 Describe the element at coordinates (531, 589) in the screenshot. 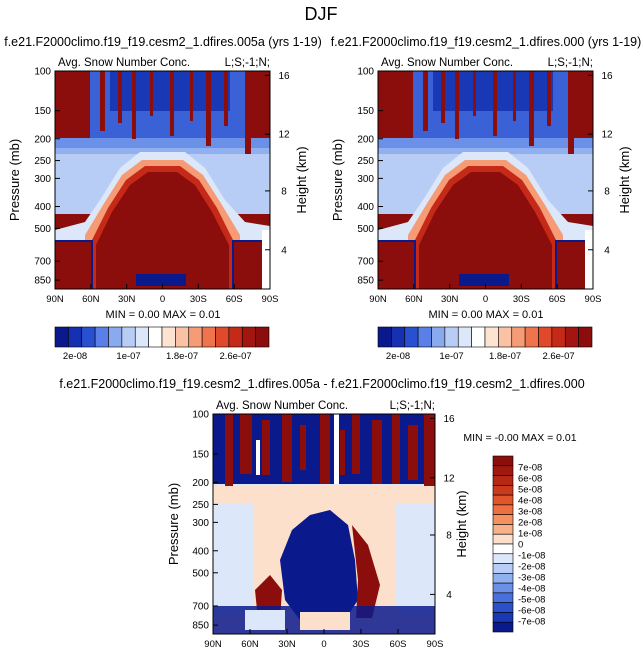

I see `colorbar-label: -4e-08` at that location.